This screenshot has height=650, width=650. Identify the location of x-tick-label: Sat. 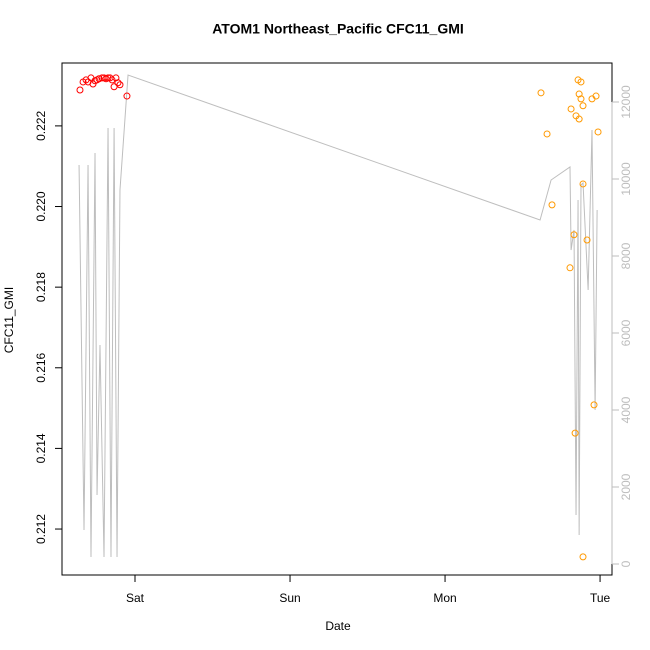
(135, 598).